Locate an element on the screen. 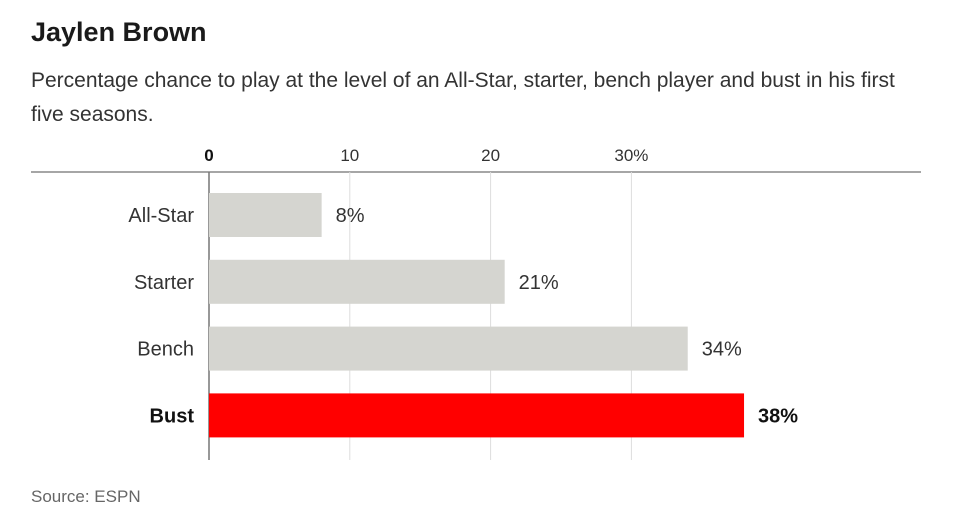 This screenshot has height=524, width=967. x-axis-ticks: 0 10 20 30% is located at coordinates (426, 155).